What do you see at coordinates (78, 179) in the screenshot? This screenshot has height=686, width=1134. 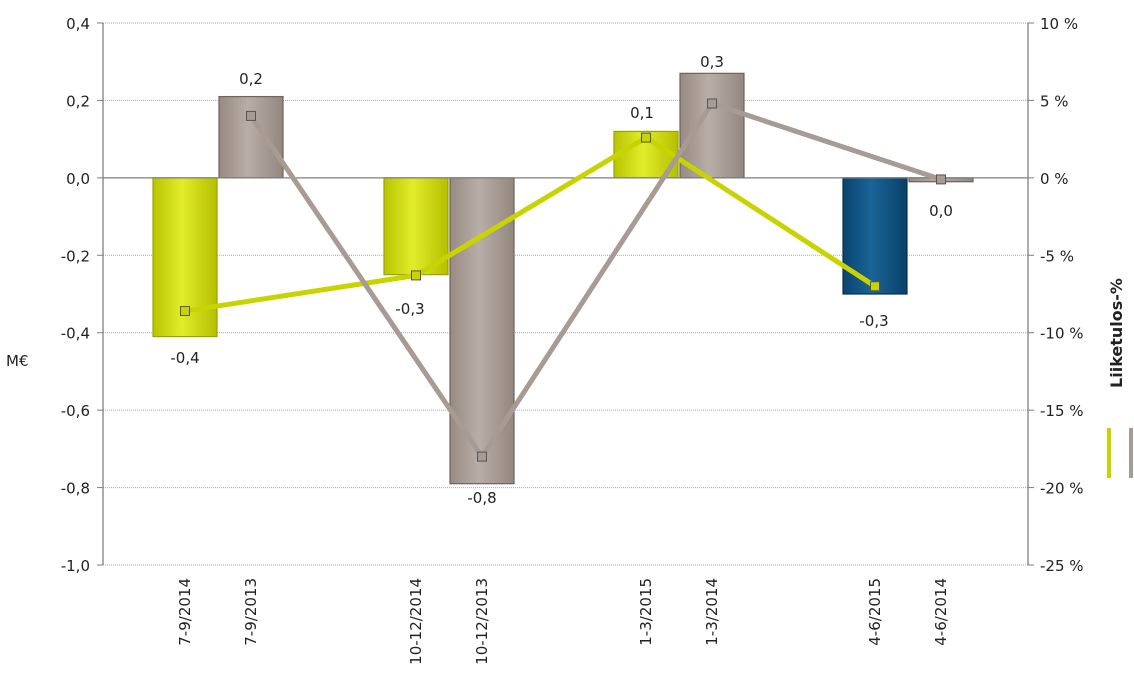 I see `y-tick-label: 0,0` at bounding box center [78, 179].